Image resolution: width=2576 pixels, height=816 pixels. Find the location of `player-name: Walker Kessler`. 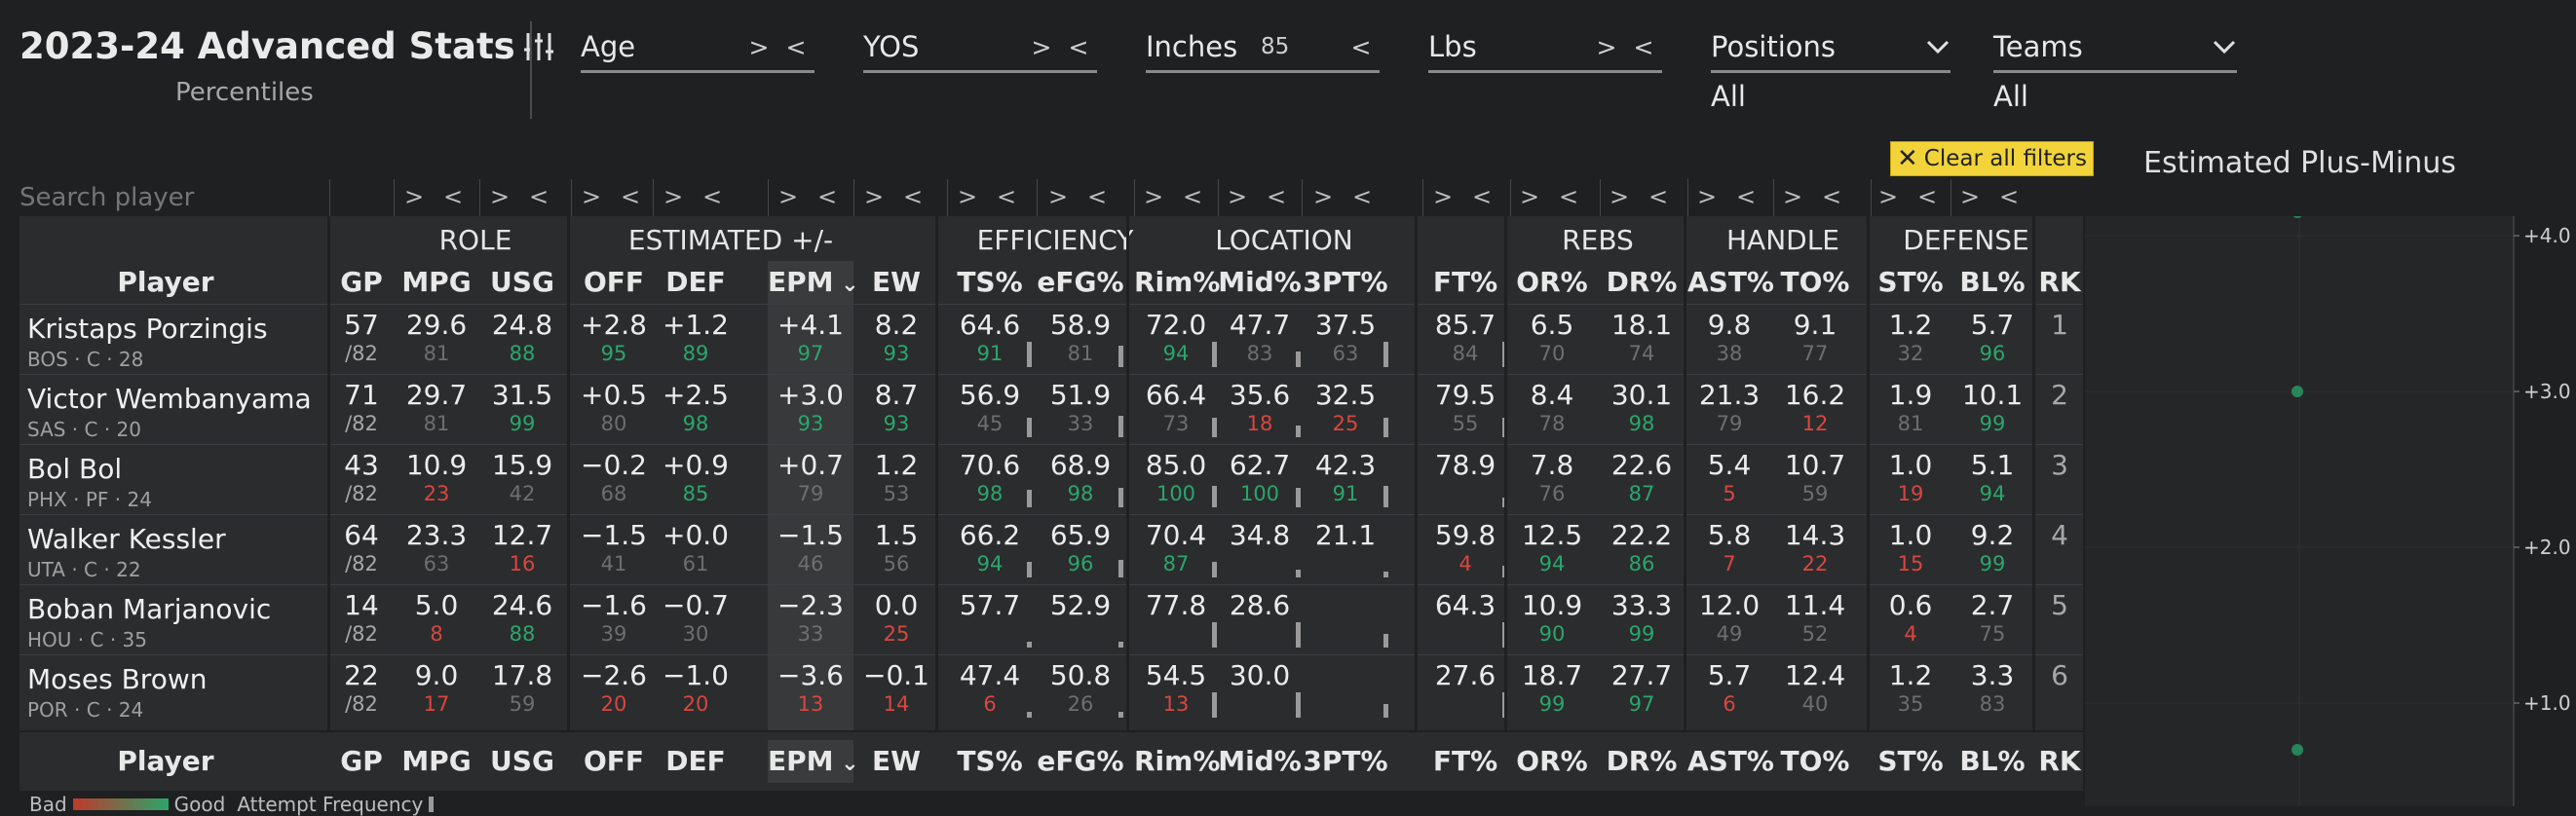

player-name: Walker Kessler is located at coordinates (126, 539).